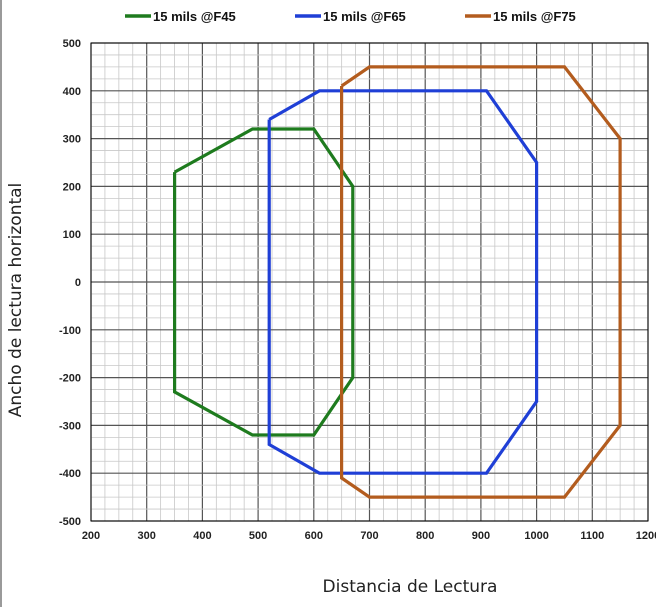 The image size is (656, 607). What do you see at coordinates (70, 379) in the screenshot?
I see `y-tick-label: -200` at bounding box center [70, 379].